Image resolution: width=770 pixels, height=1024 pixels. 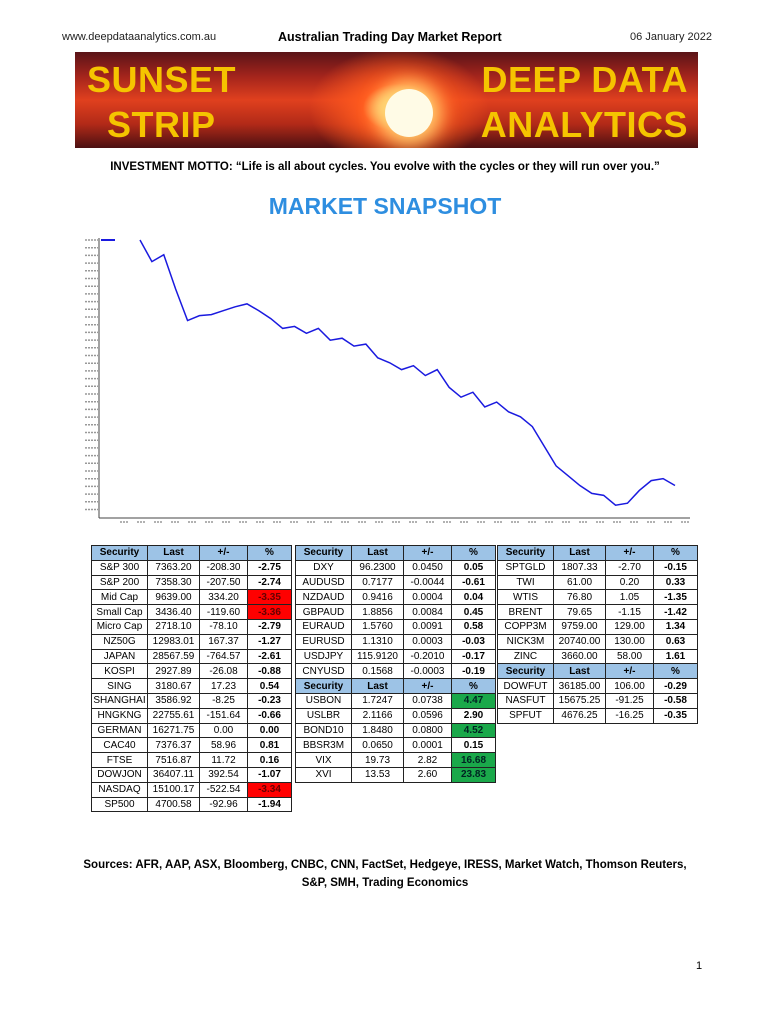 What do you see at coordinates (597, 641) in the screenshot?
I see `table-row: NICK3M 20740.00 130.00 0.63` at bounding box center [597, 641].